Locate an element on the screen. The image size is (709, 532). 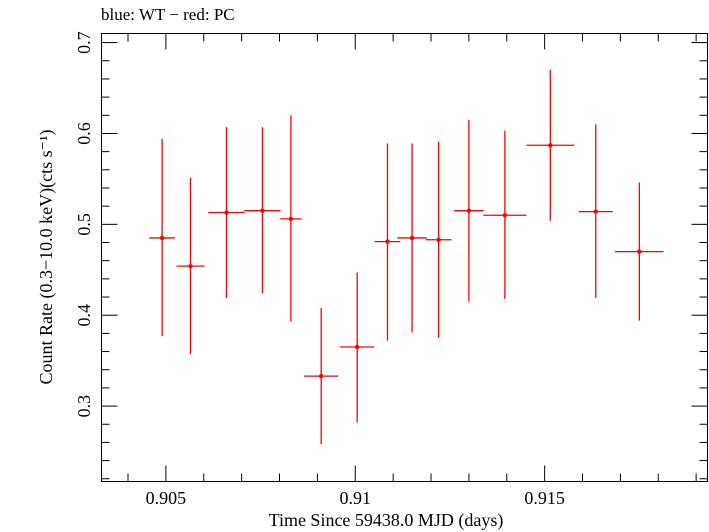
x-tick-label: 0.91 is located at coordinates (356, 498).